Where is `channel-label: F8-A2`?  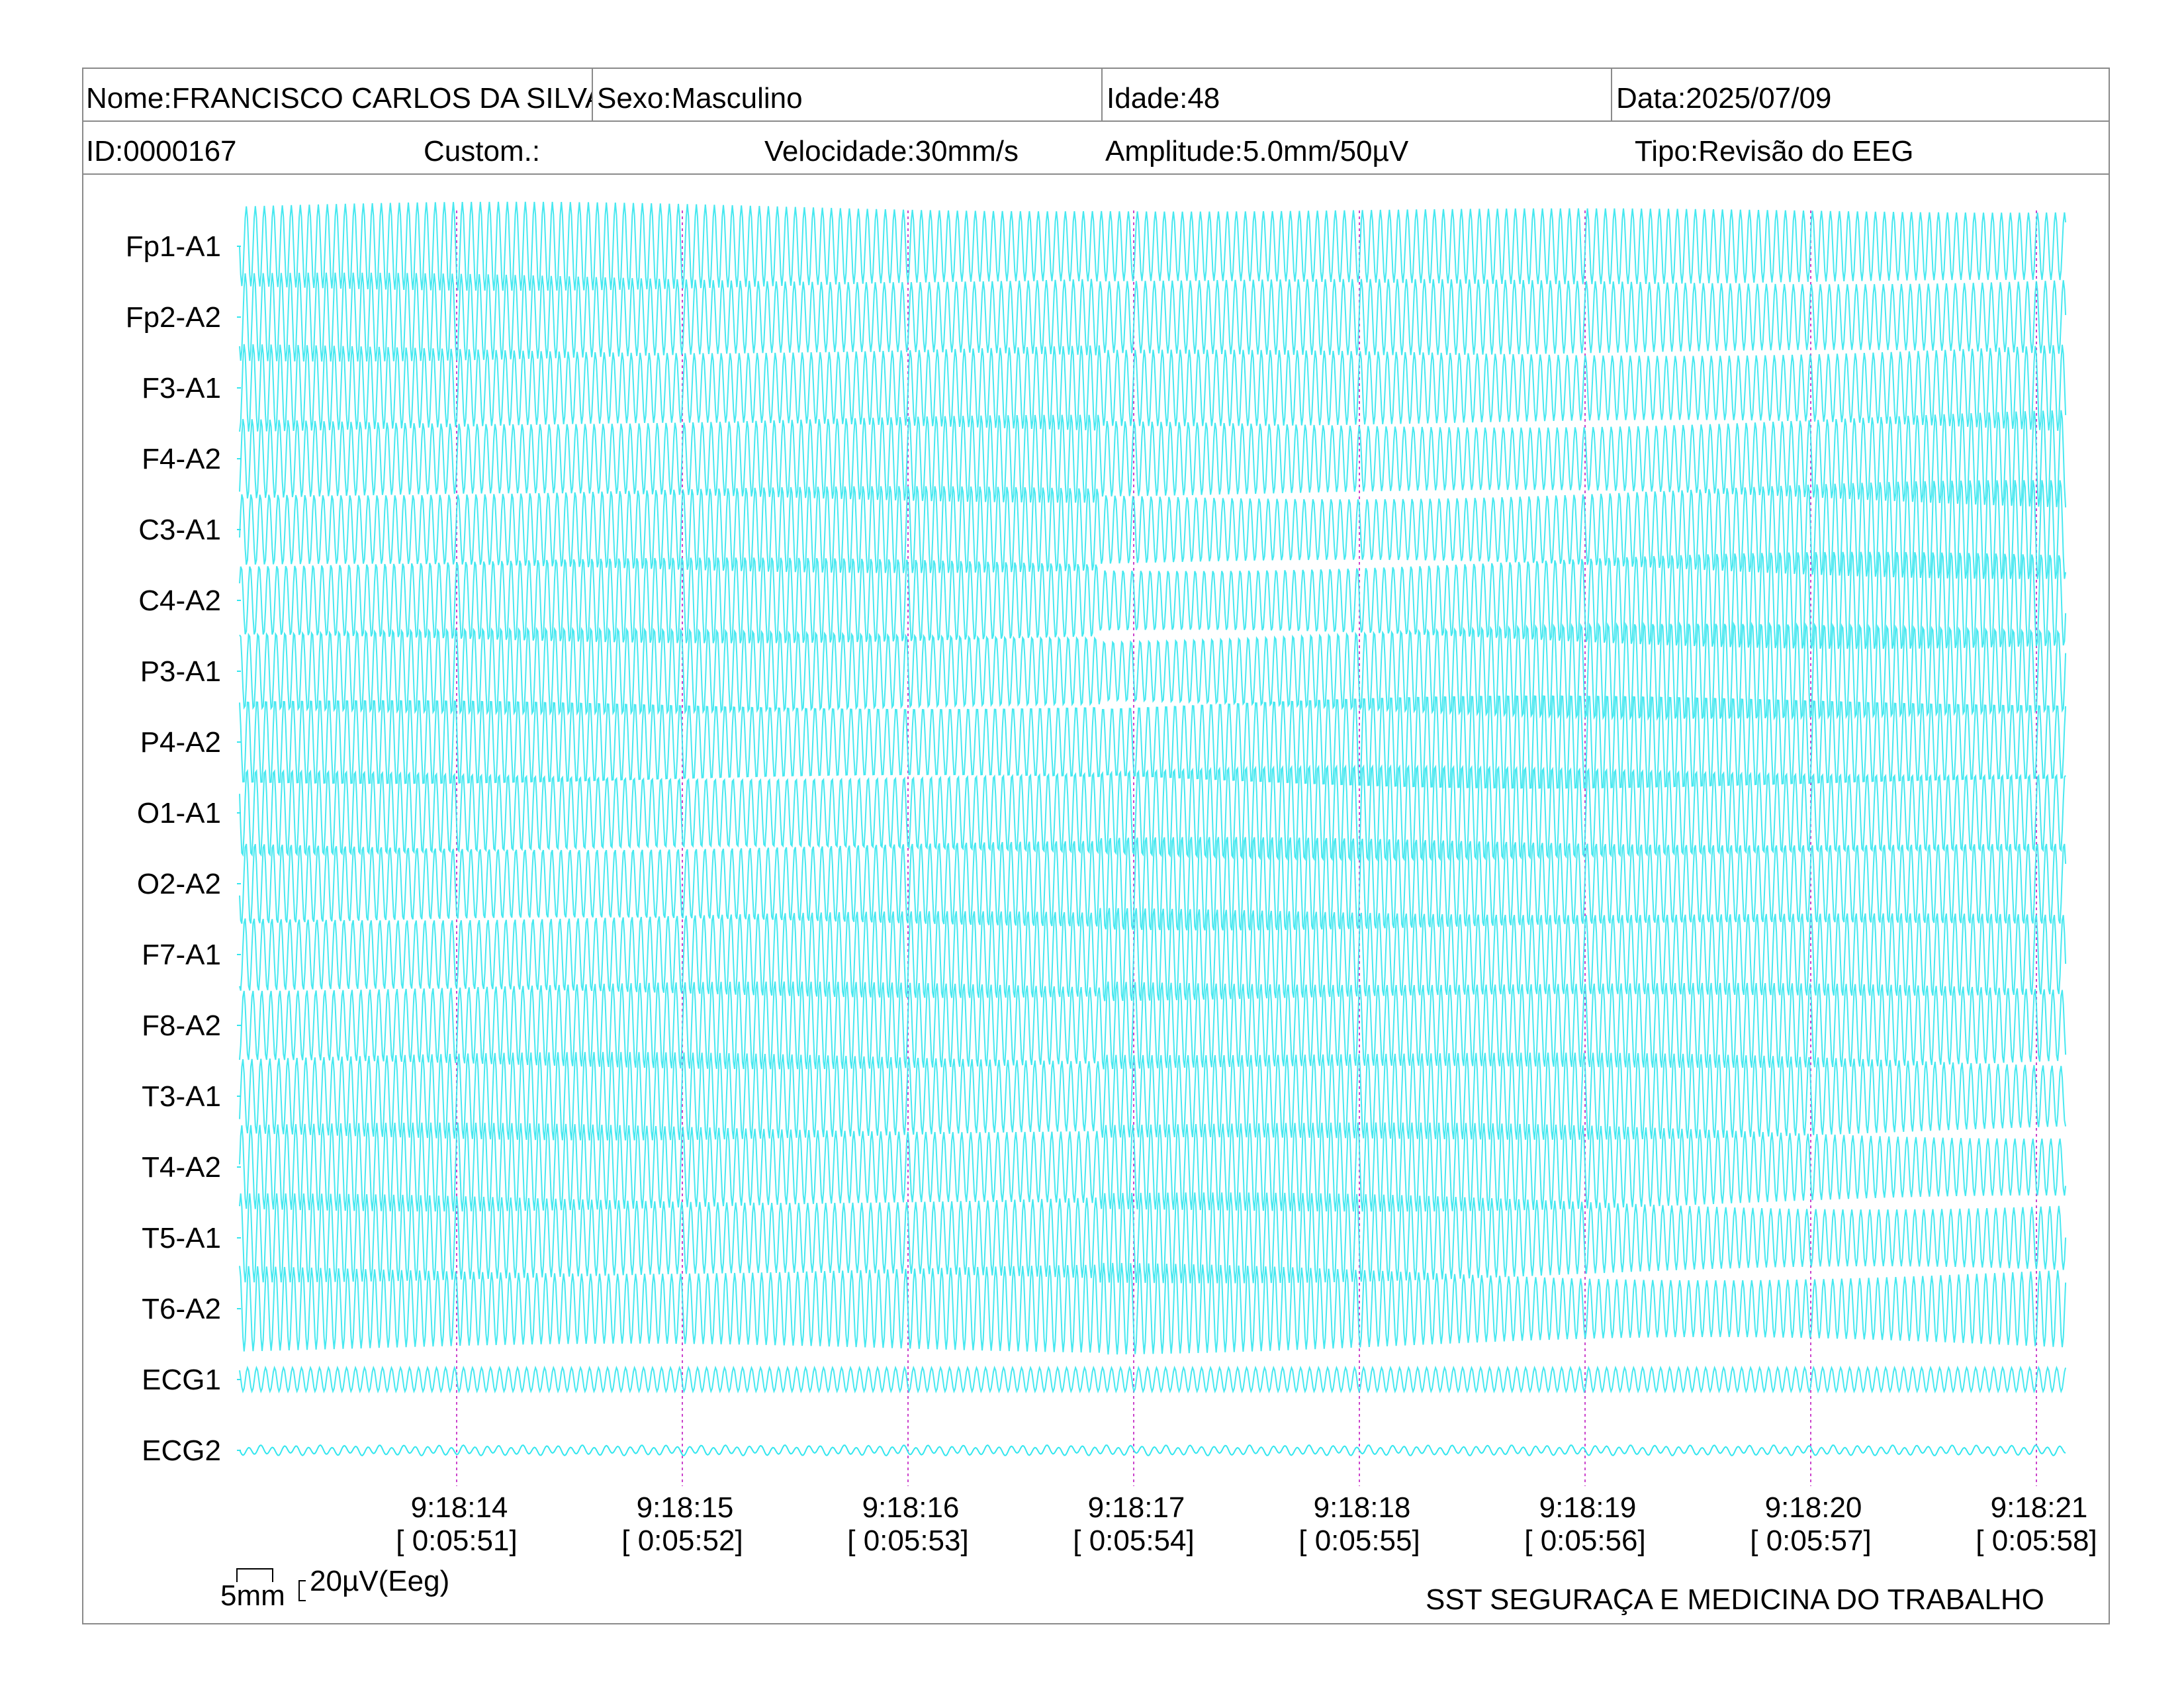 channel-label: F8-A2 is located at coordinates (181, 1025).